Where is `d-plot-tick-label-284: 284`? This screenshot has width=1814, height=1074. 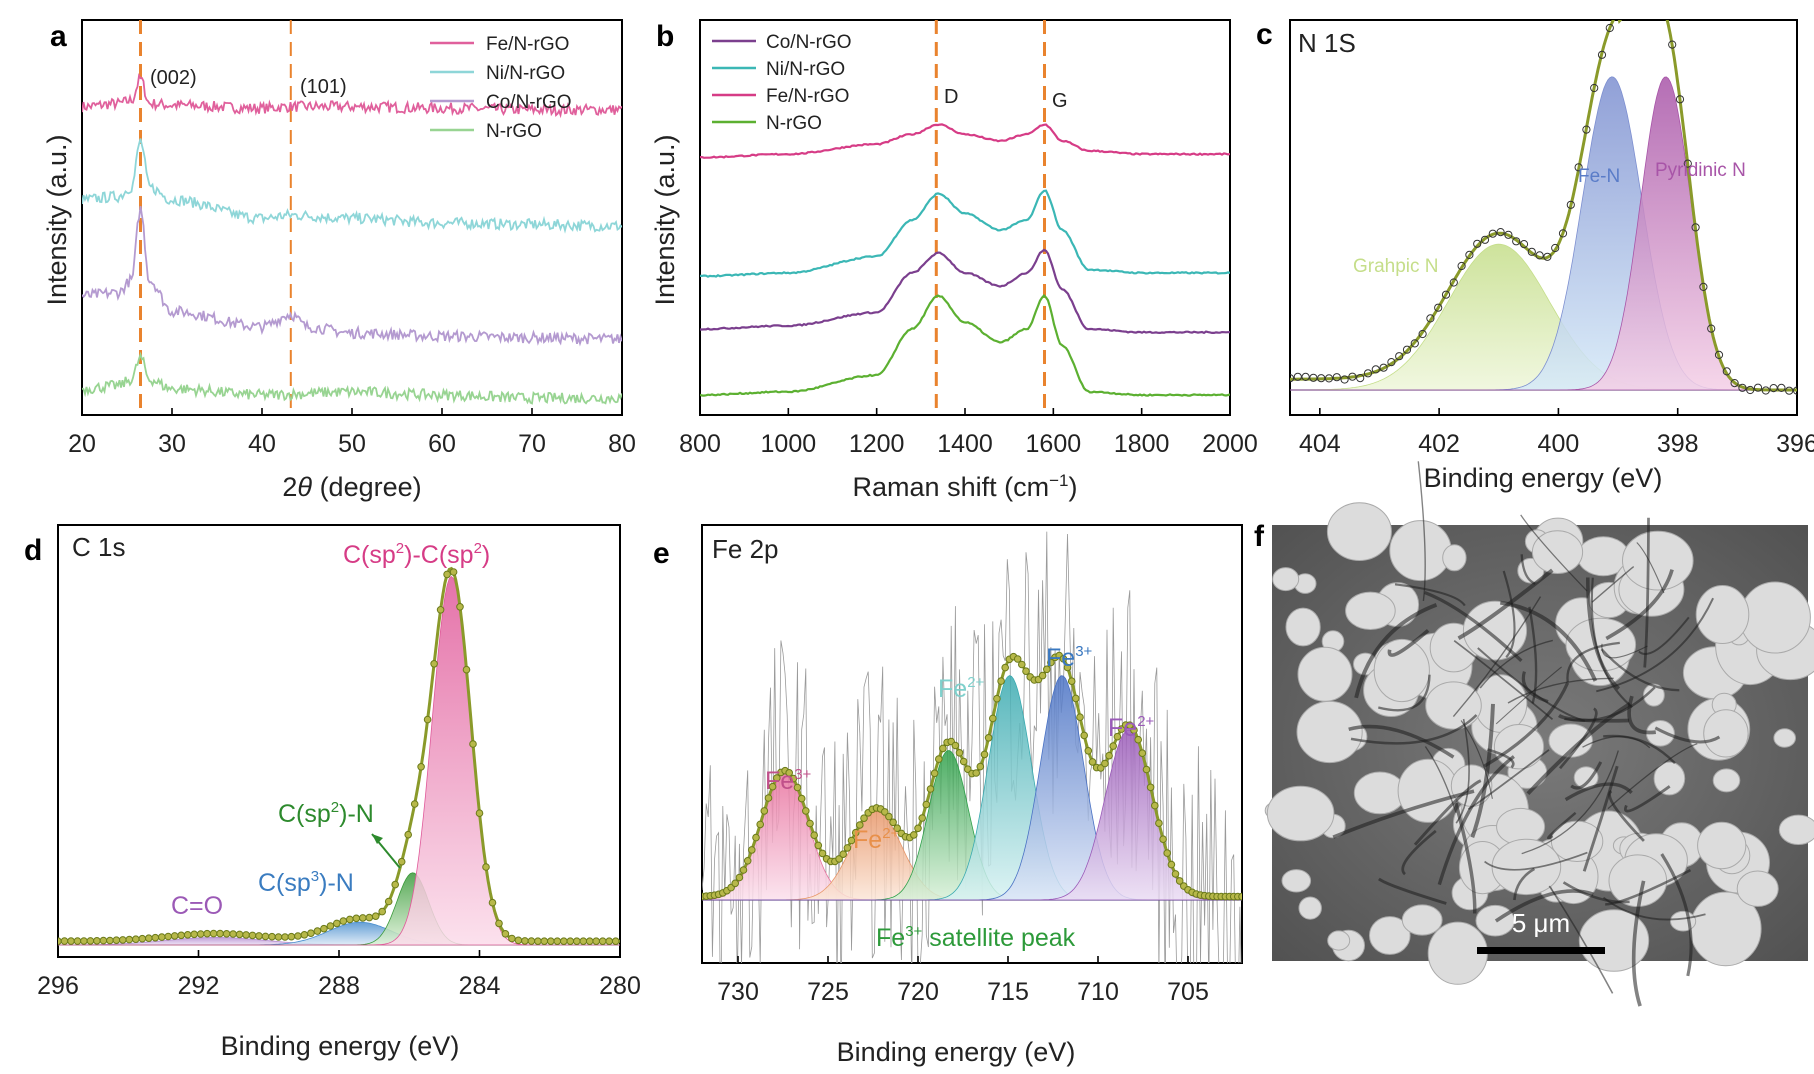
d-plot-tick-label-284: 284 is located at coordinates (480, 986).